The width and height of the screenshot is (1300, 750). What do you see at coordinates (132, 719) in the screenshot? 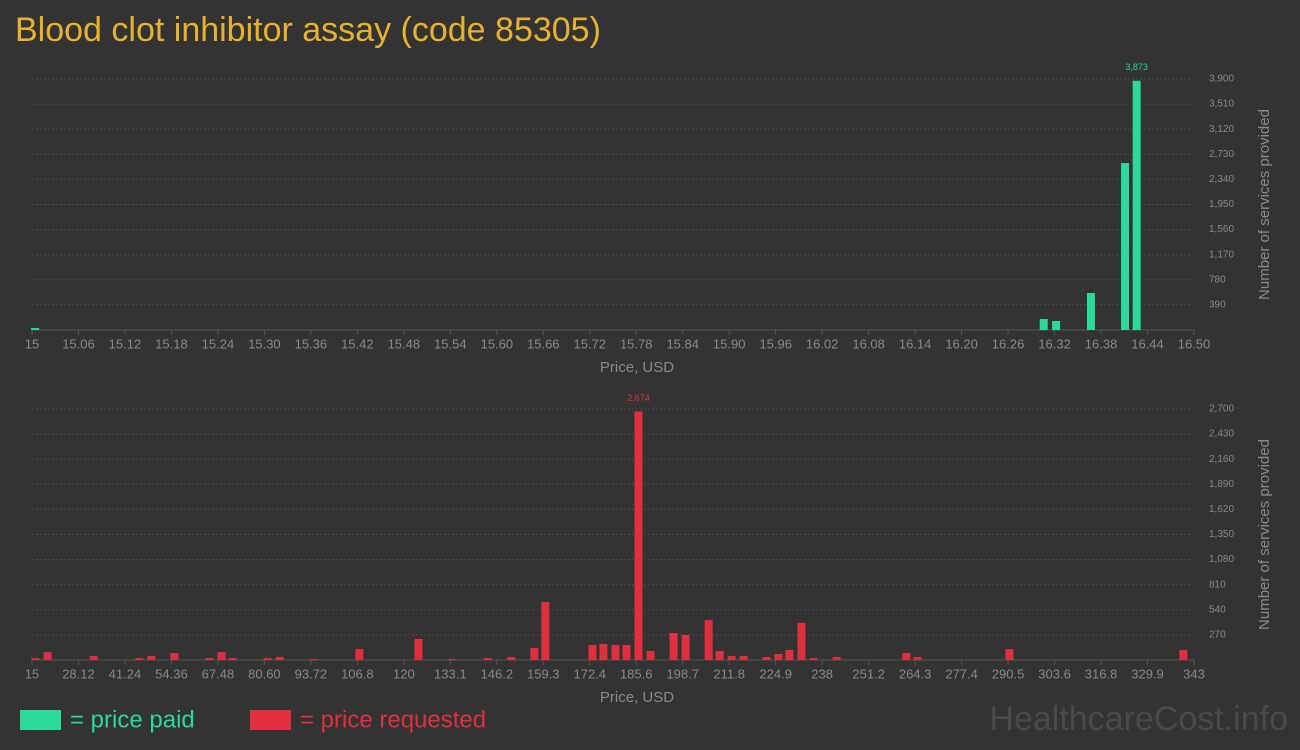
I see `legend-label: = price paid` at bounding box center [132, 719].